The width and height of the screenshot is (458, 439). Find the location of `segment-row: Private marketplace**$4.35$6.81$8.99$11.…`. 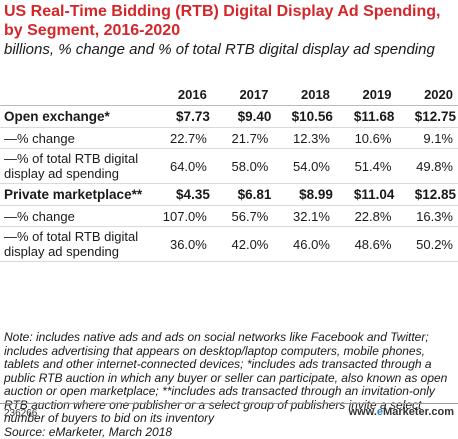

segment-row: Private marketplace**$4.35$6.81$8.99$11.… is located at coordinates (229, 195).